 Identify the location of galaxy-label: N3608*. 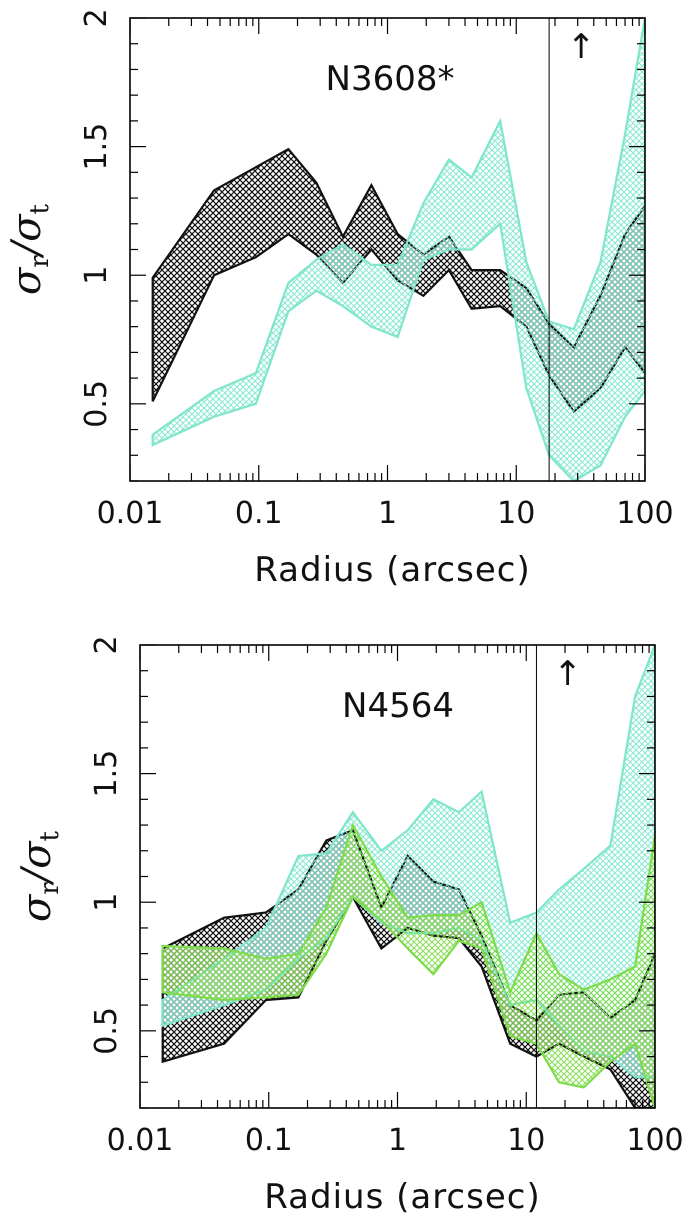
(390, 79).